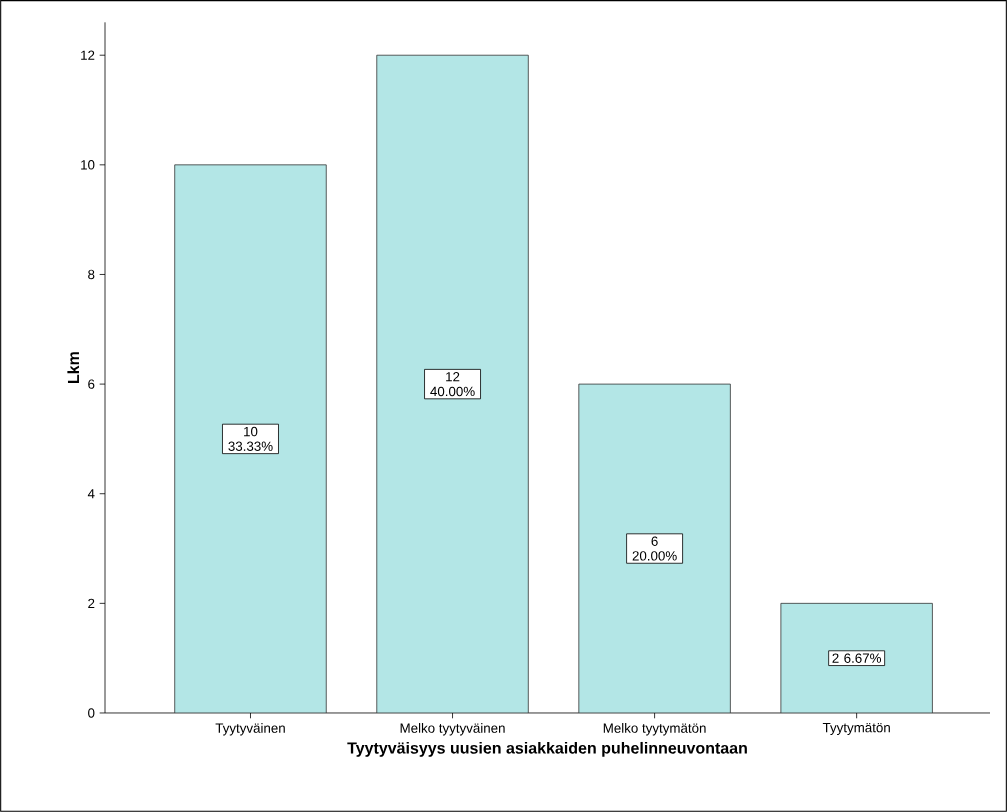 The width and height of the screenshot is (1007, 812). What do you see at coordinates (654, 729) in the screenshot?
I see `x-tick-label: Melko tyytymätön` at bounding box center [654, 729].